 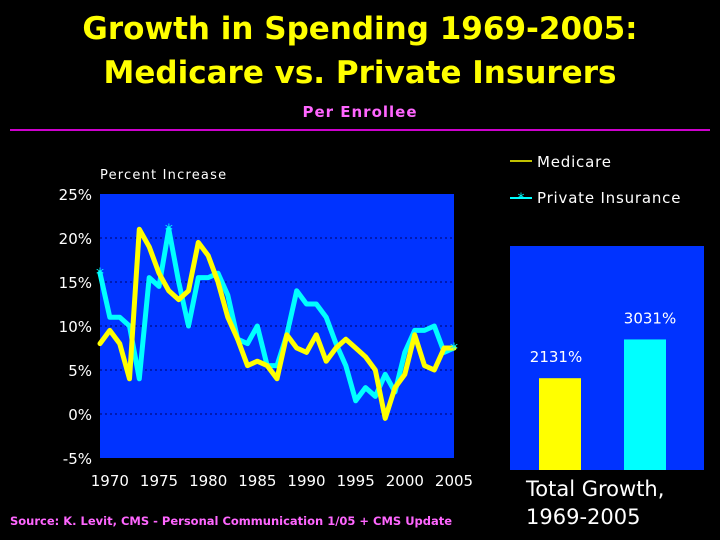 What do you see at coordinates (405, 481) in the screenshot?
I see `x-tick-label: 2000` at bounding box center [405, 481].